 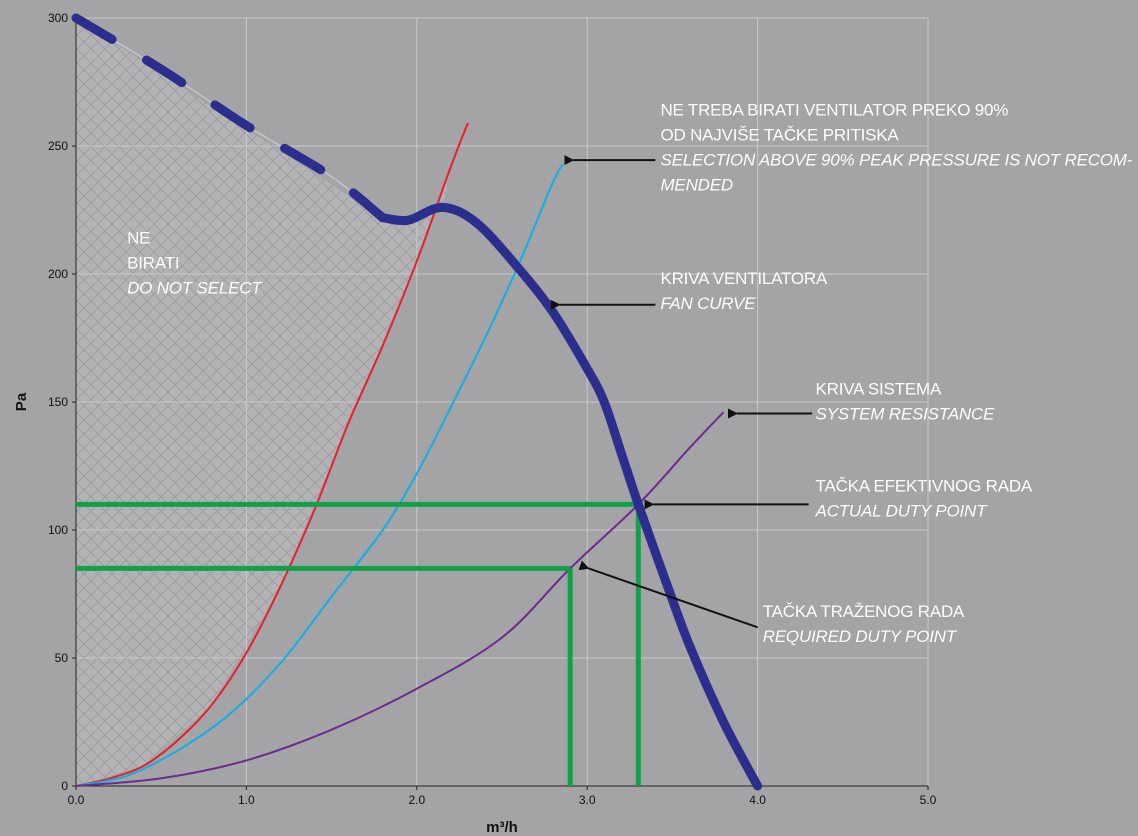 What do you see at coordinates (757, 800) in the screenshot?
I see `x-tick-label: 4.0` at bounding box center [757, 800].